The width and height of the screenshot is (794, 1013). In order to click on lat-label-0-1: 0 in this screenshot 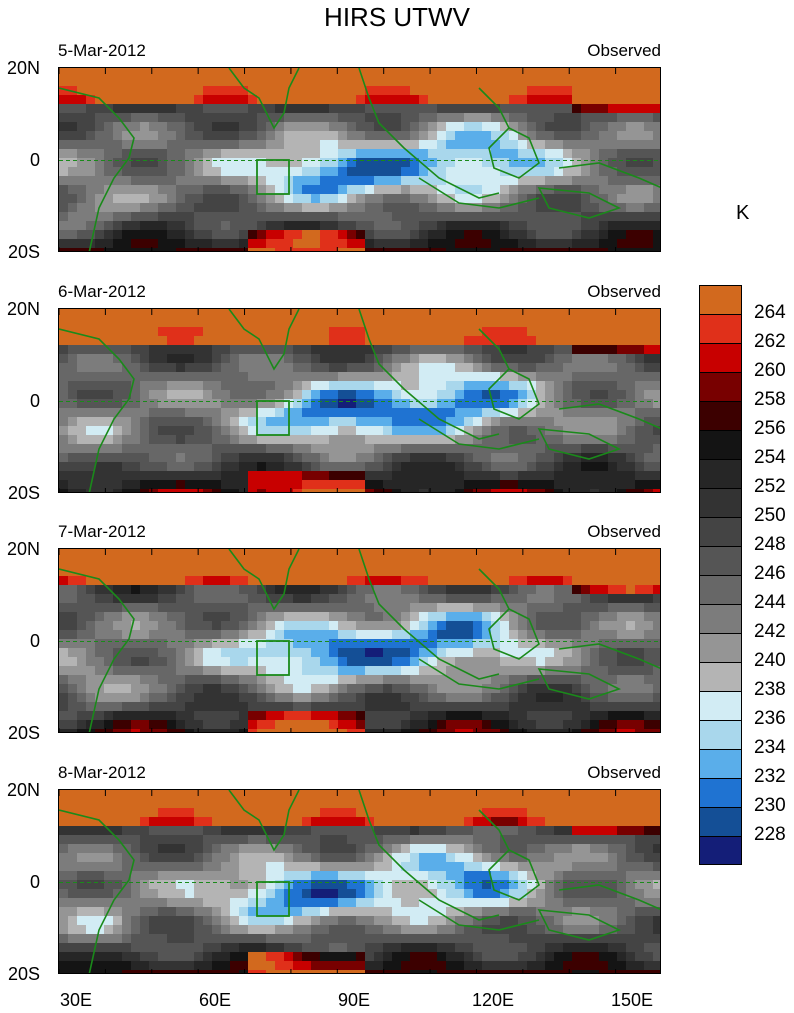, I will do `click(34, 160)`.